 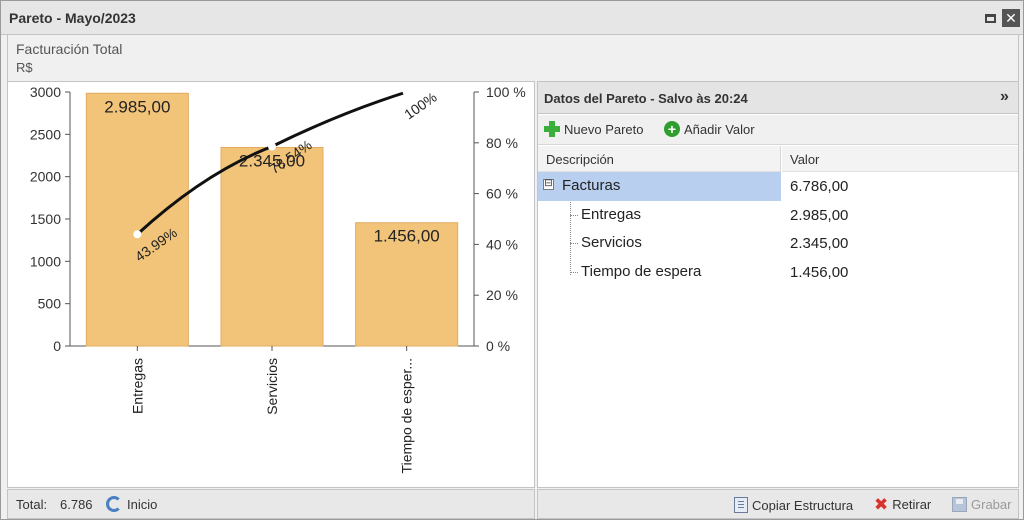 I want to click on chart-title: Facturación Total, so click(x=69, y=49).